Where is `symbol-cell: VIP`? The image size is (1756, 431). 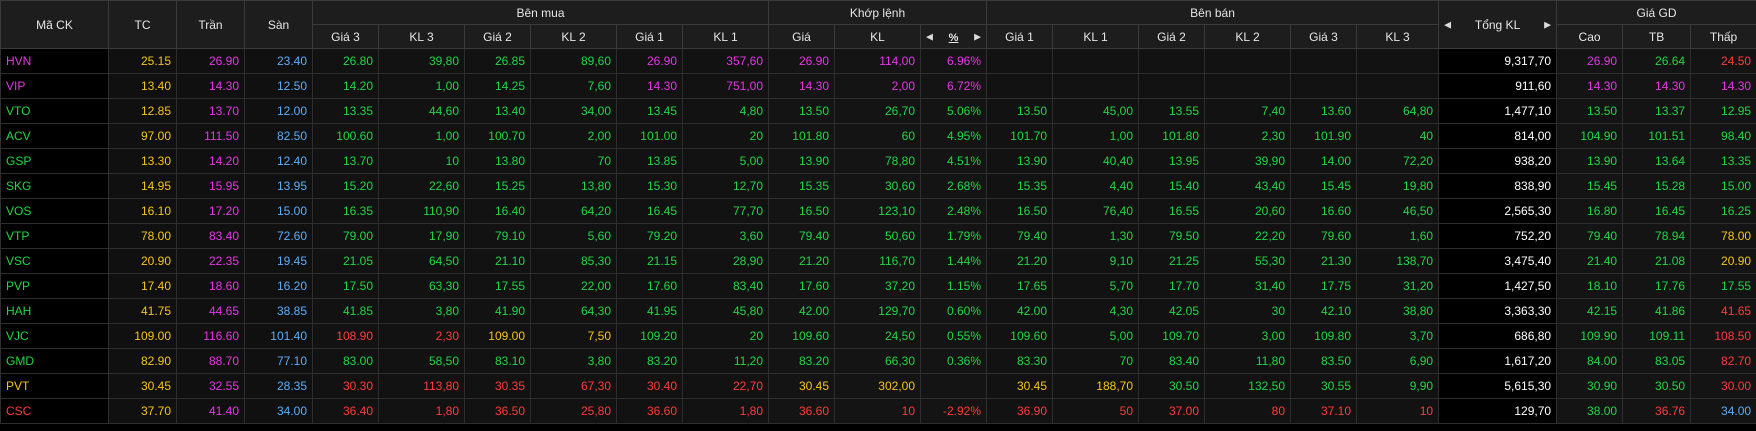
symbol-cell: VIP is located at coordinates (54, 86).